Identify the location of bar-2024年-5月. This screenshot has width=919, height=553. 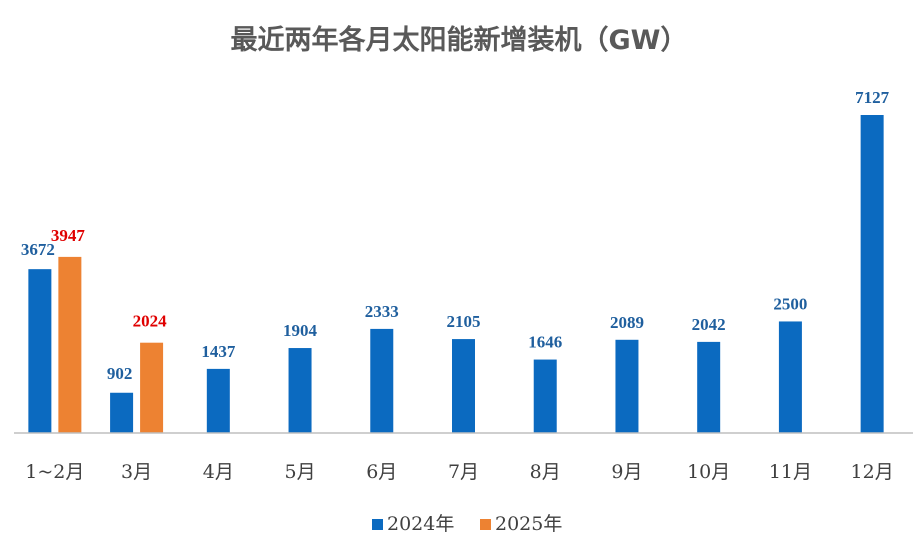
(300, 390).